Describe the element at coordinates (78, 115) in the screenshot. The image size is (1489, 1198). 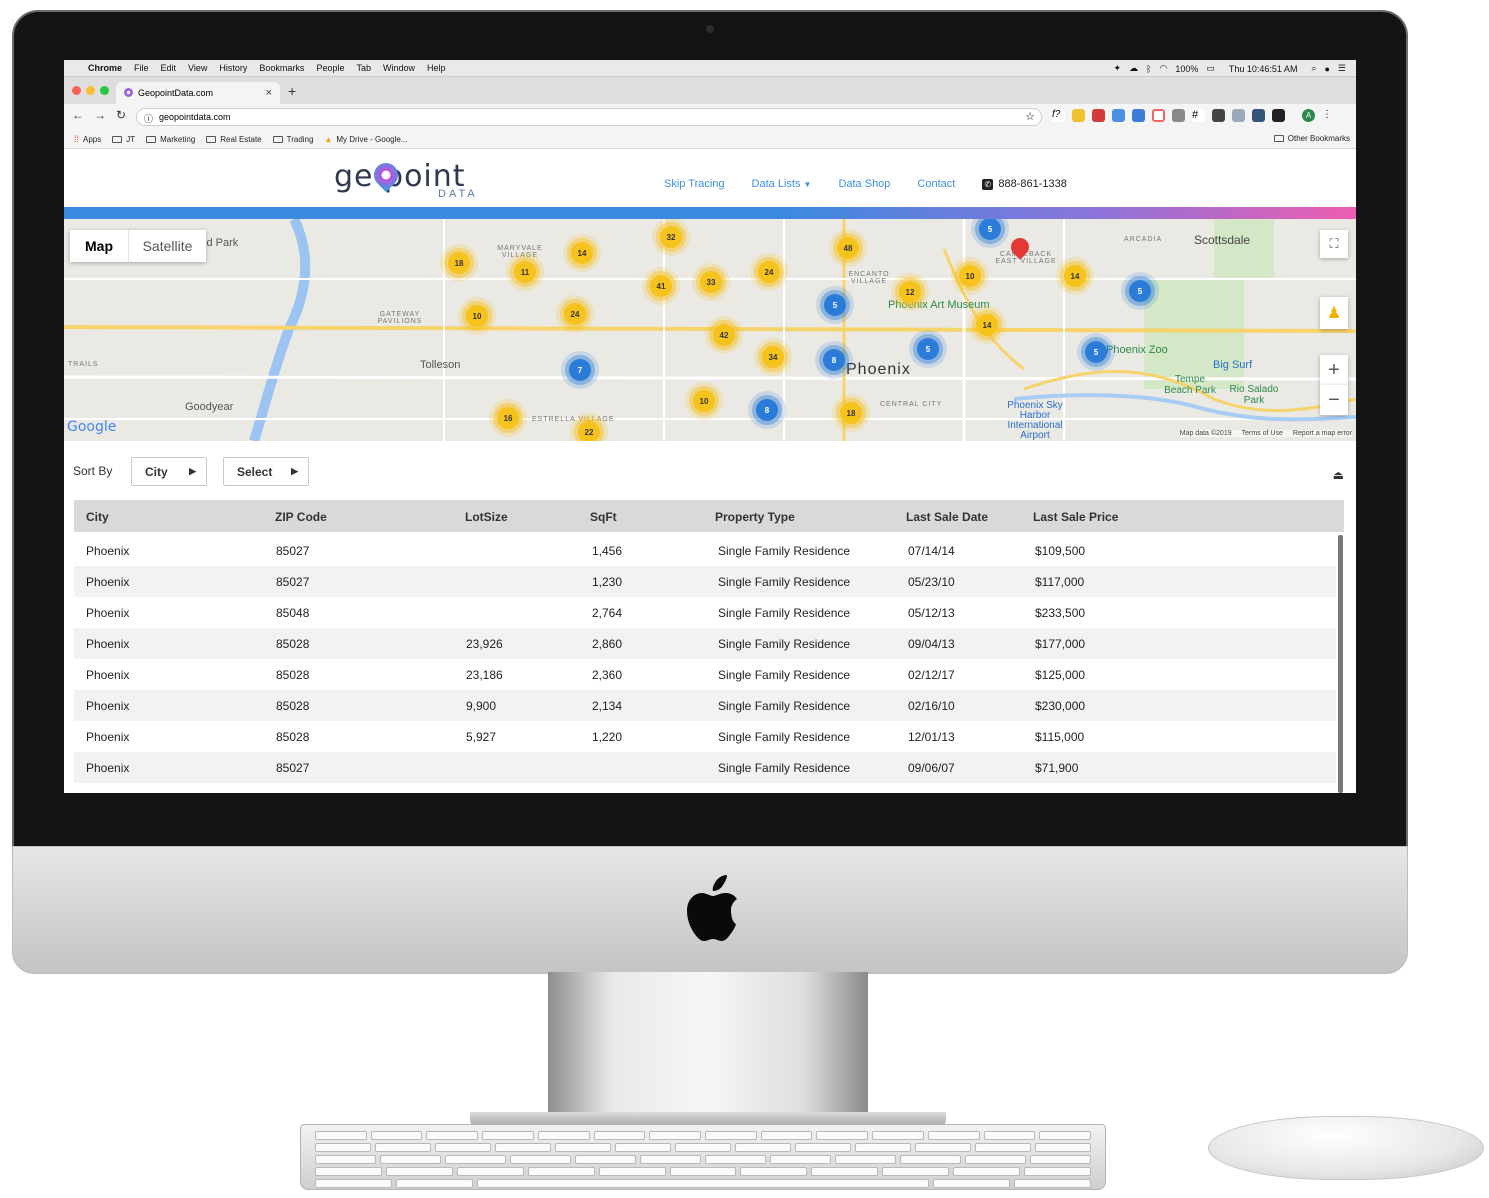
I see `back-icon: ←` at that location.